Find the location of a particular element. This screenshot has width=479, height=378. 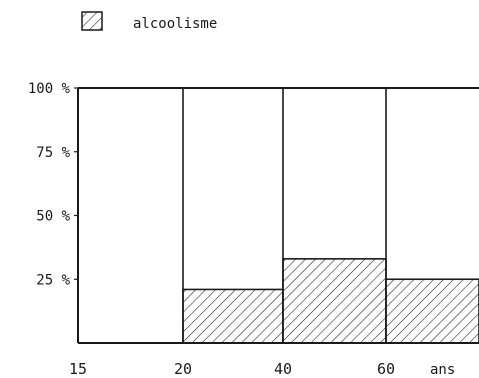

y-tick-label: 25 % is located at coordinates (53, 280).